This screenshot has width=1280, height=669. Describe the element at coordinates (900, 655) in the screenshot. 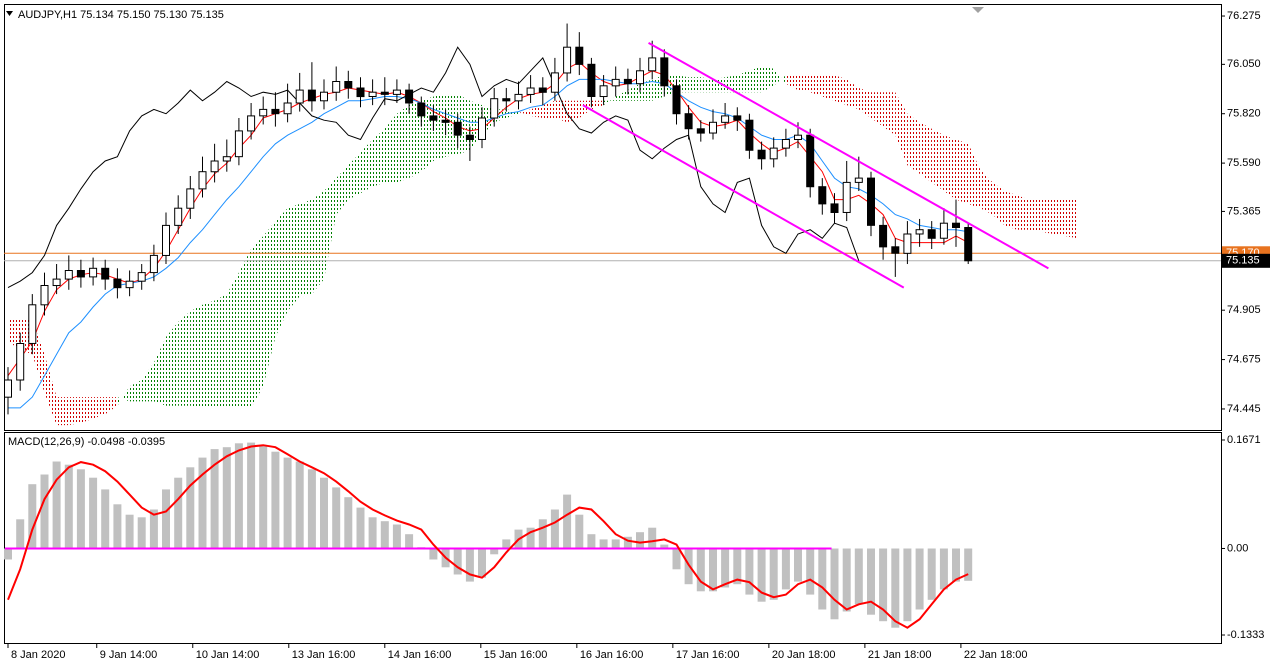

I see `x-tick-label: 21 Jan 18:00` at that location.